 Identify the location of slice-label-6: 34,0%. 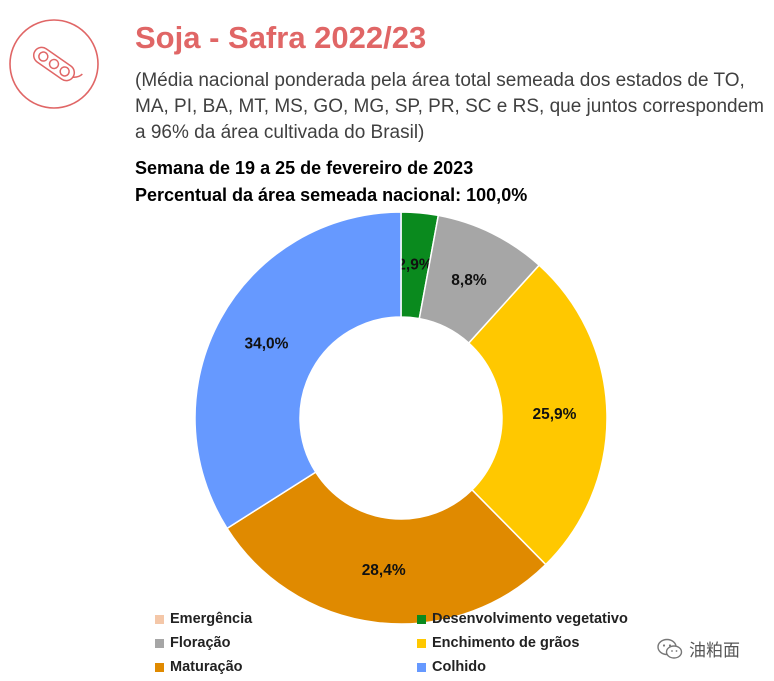
(267, 344).